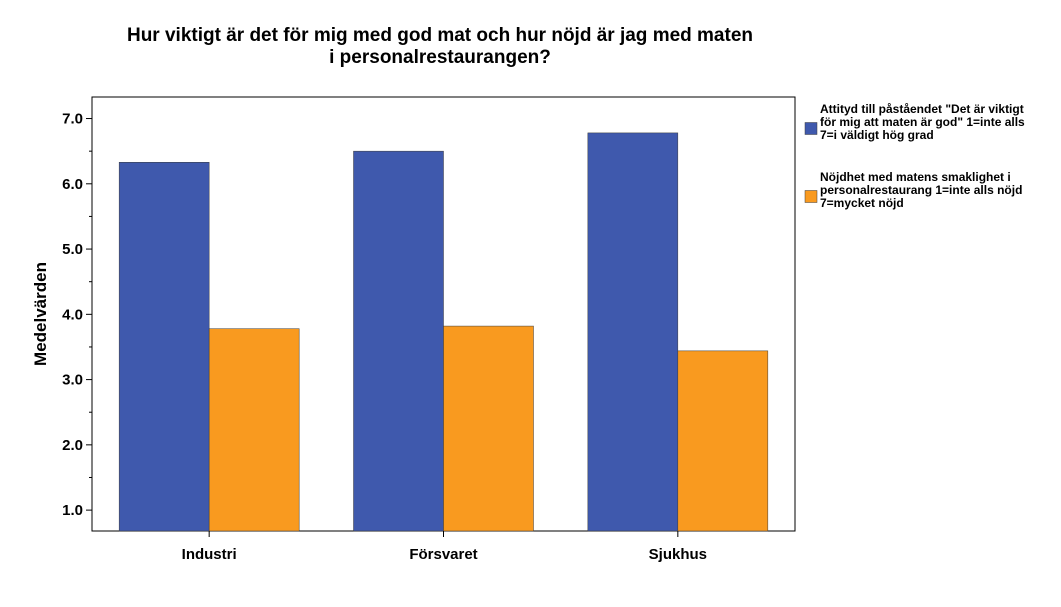 The width and height of the screenshot is (1061, 607). Describe the element at coordinates (877, 135) in the screenshot. I see `legend-label-1-line-3: 7=i väldigt hög grad` at that location.